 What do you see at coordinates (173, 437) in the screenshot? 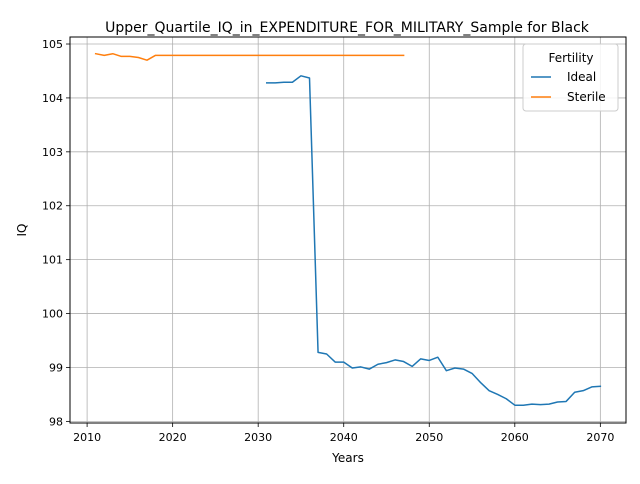
I see `x-tick-label: 2020` at bounding box center [173, 437].